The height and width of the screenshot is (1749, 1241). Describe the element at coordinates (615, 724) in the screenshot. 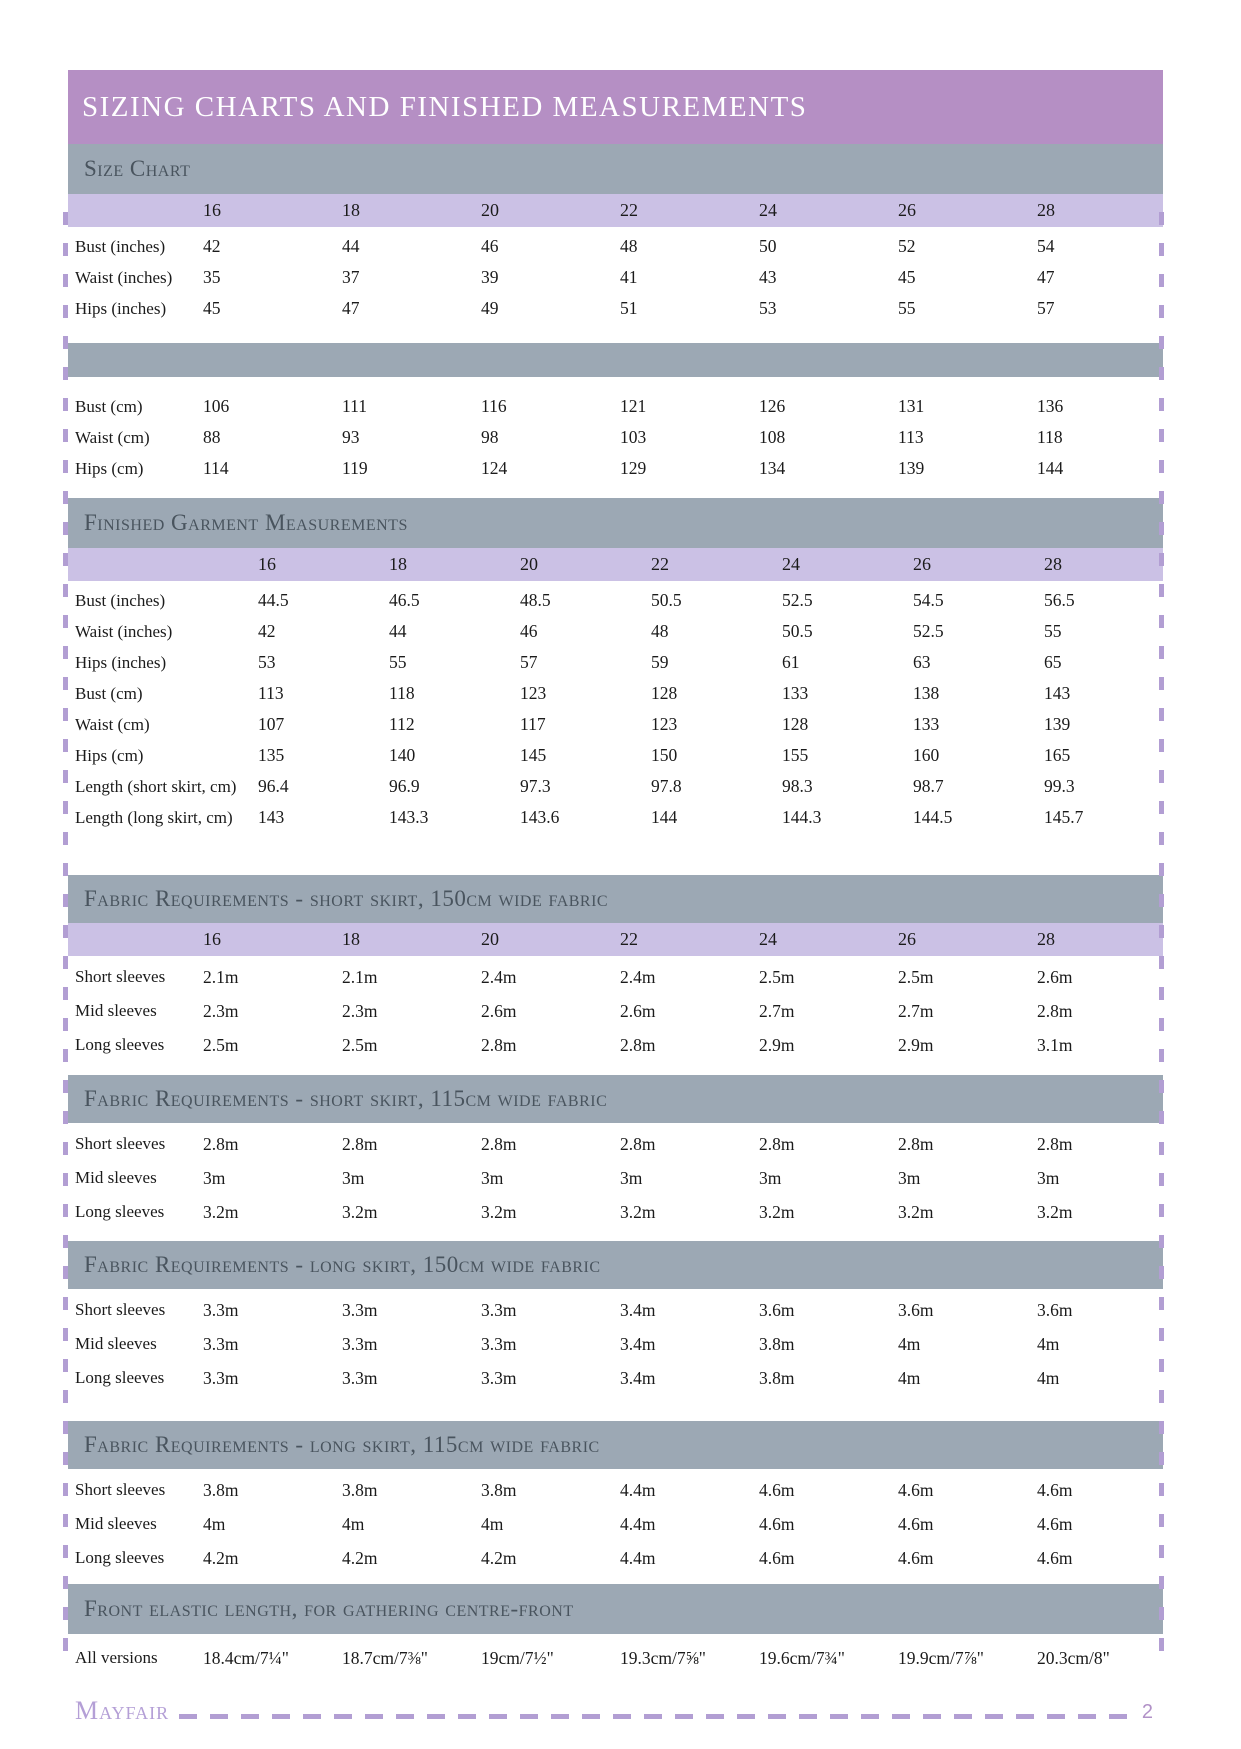

I see `table-row: Waist (cm) 107 112 117 123 128 133 139` at that location.